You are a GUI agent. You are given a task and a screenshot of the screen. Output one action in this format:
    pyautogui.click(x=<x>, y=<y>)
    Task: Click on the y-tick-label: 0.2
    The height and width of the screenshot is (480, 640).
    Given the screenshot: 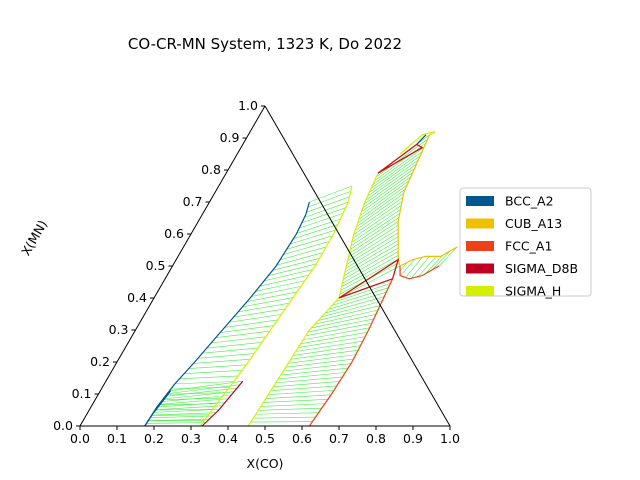 What is the action you would take?
    pyautogui.click(x=100, y=361)
    